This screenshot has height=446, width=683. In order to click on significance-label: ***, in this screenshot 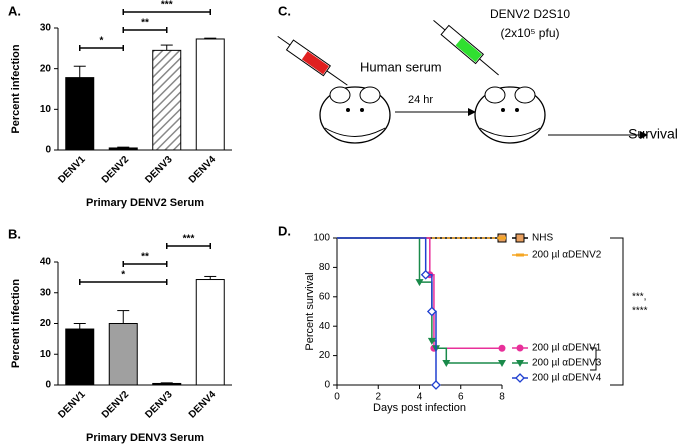, I will do `click(639, 297)`.